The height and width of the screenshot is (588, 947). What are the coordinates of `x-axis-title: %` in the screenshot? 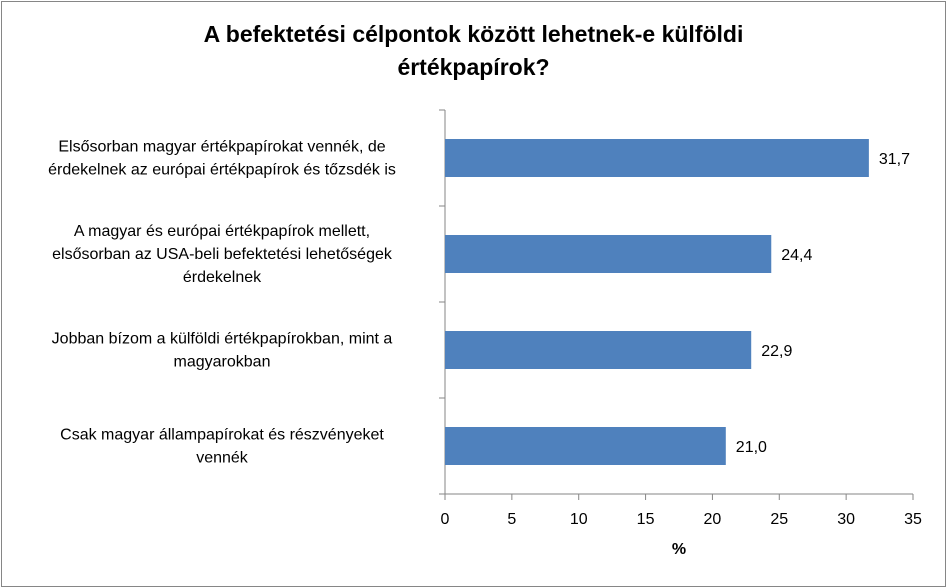 It's located at (679, 549).